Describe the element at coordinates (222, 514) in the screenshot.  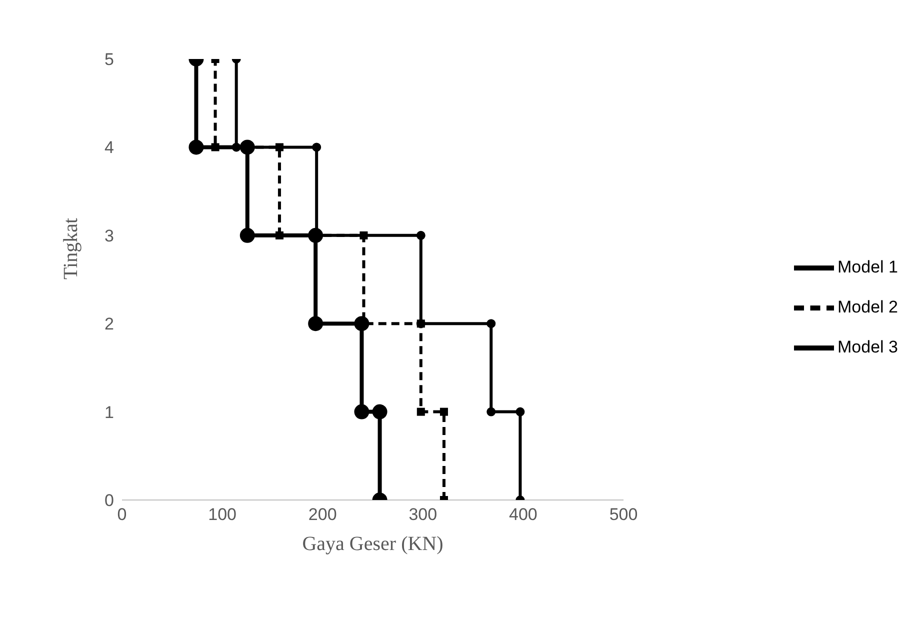
I see `x-tick-label: 100` at that location.